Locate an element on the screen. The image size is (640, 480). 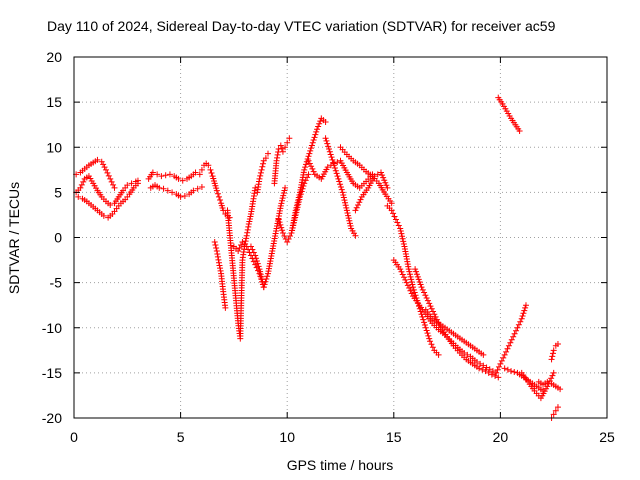
series-track-x is located at coordinates (509, 114).